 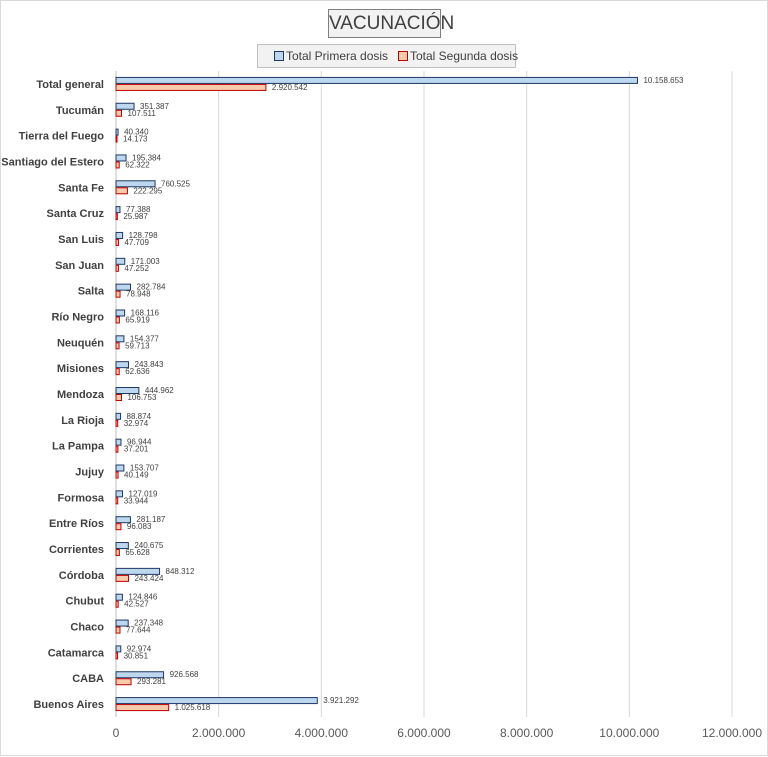 What do you see at coordinates (219, 733) in the screenshot?
I see `x-tick-label: 2.000.000` at bounding box center [219, 733].